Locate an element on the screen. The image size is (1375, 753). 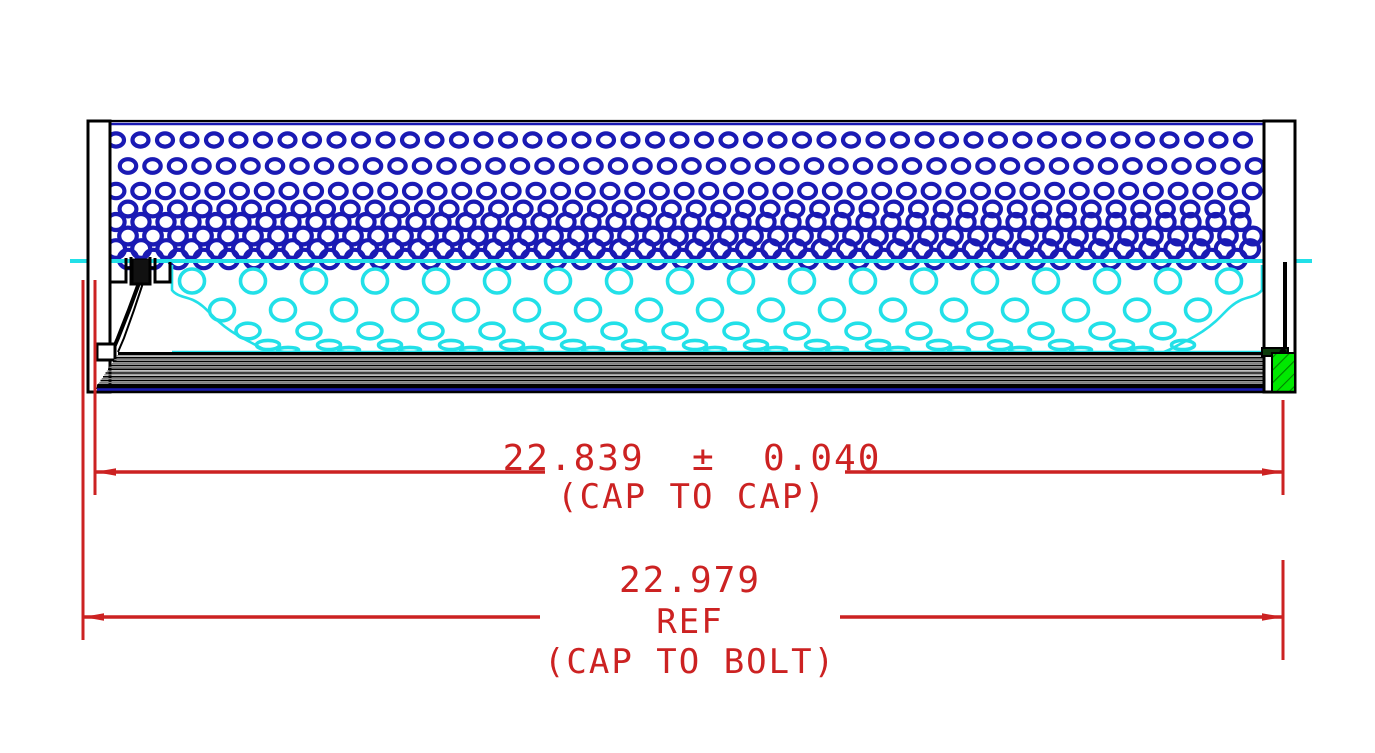
cap-to-cap-label-text: (CAP TO CAP) is located at coordinates (692, 497).